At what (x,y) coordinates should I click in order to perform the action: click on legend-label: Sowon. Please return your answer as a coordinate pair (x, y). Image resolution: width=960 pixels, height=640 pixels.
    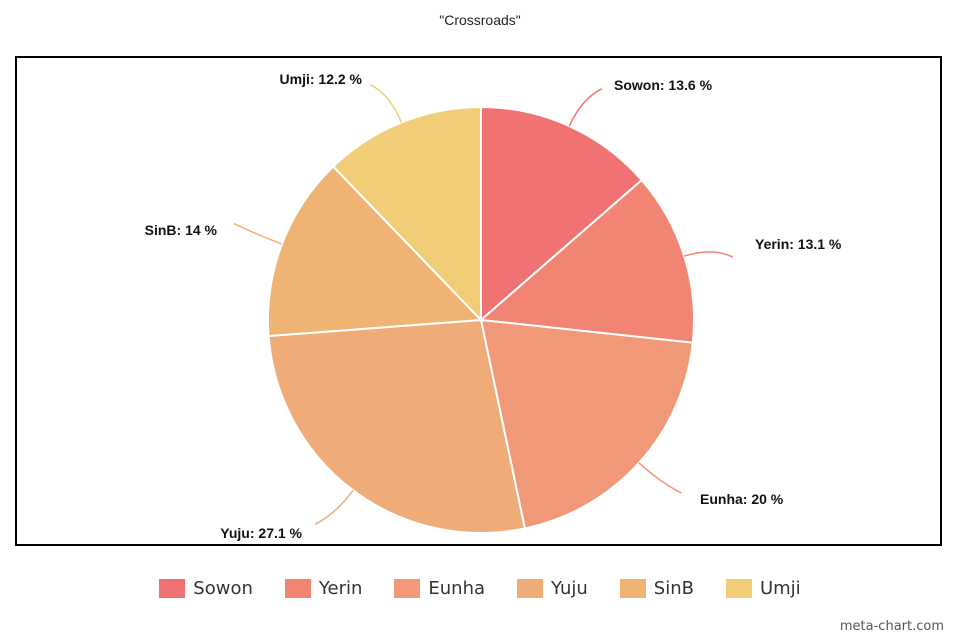
    Looking at the image, I should click on (223, 588).